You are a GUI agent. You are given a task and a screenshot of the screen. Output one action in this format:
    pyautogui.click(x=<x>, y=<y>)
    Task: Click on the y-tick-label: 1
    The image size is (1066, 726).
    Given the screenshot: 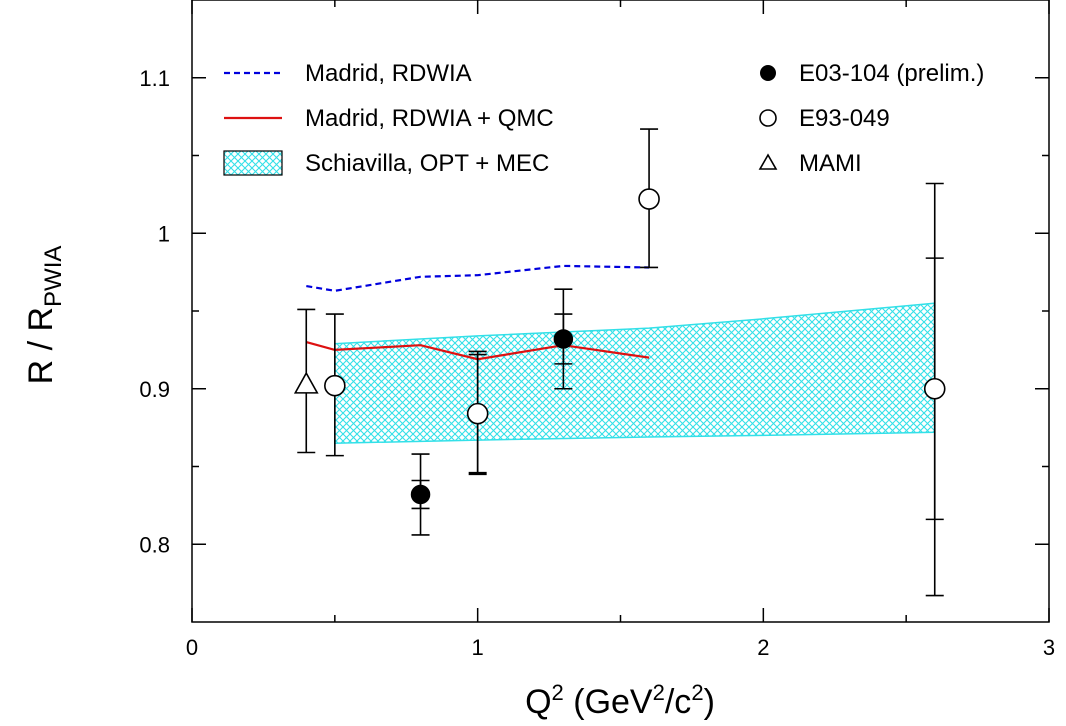 What is the action you would take?
    pyautogui.click(x=164, y=233)
    